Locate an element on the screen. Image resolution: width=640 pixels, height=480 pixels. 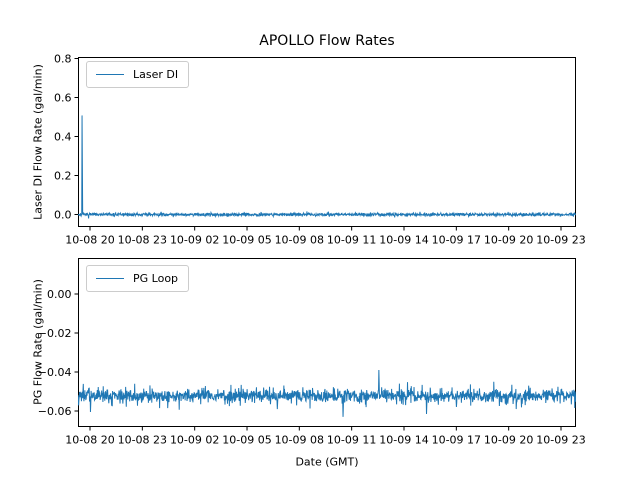
svg-text: 0.6 is located at coordinates (63, 97).